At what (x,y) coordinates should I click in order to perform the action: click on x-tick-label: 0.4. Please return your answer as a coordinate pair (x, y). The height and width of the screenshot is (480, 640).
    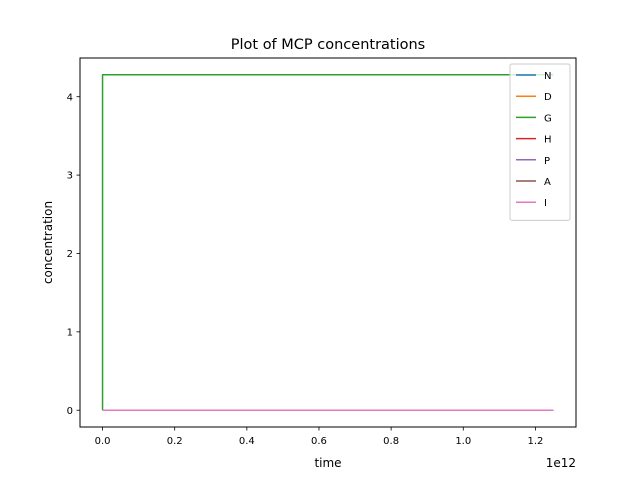
    Looking at the image, I should click on (247, 441).